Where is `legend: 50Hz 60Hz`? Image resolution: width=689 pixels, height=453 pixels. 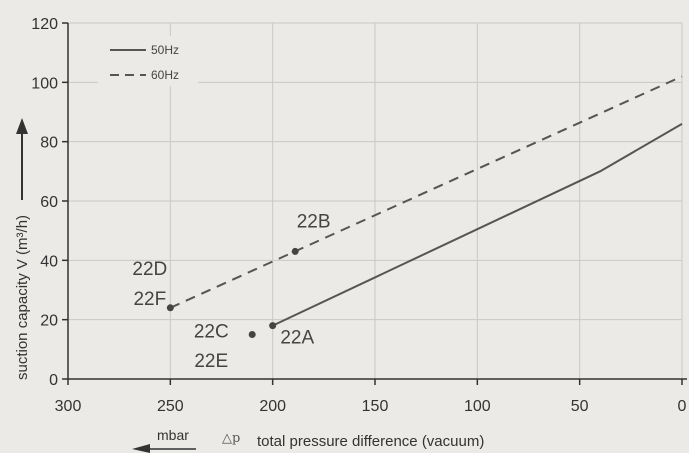 legend: 50Hz 60Hz is located at coordinates (148, 61).